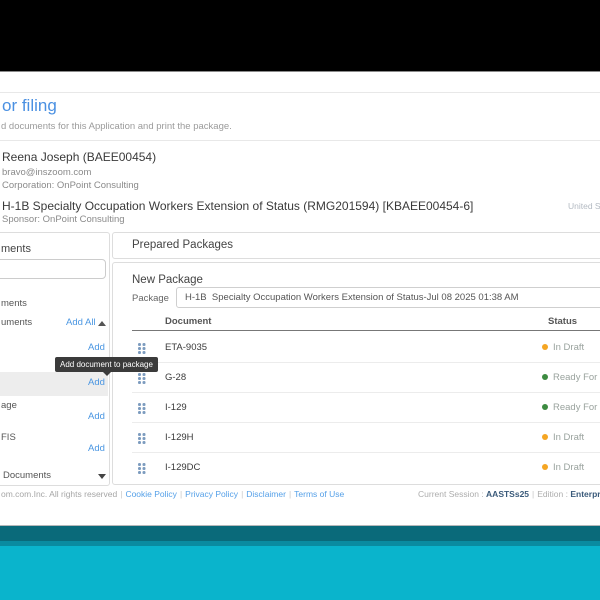 This screenshot has height=600, width=600. What do you see at coordinates (366, 407) in the screenshot?
I see `table-row: I-129 Ready For Si` at bounding box center [366, 407].